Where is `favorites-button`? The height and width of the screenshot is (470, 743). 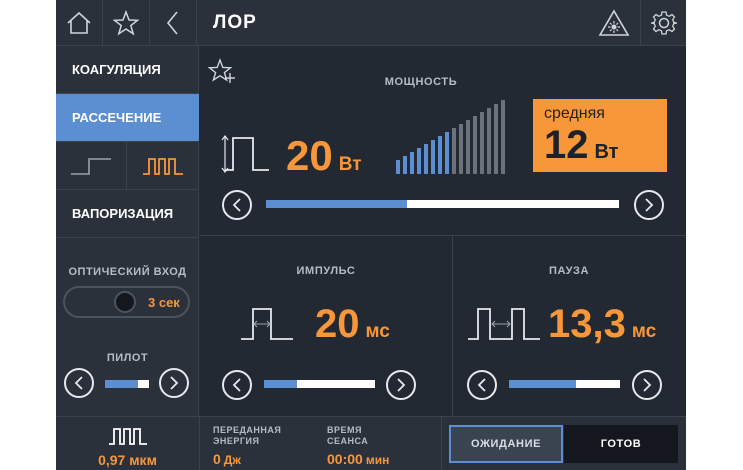 favorites-button is located at coordinates (126, 23).